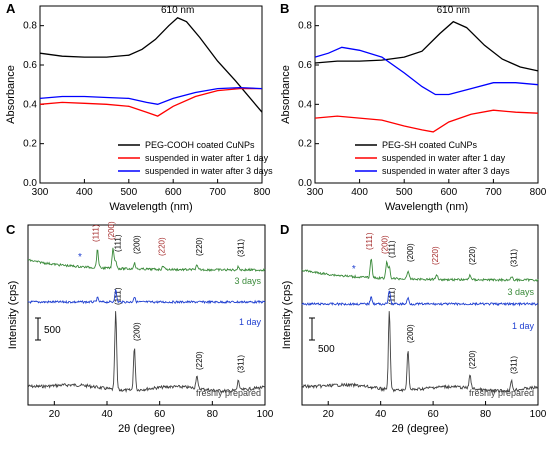 The height and width of the screenshot is (449, 550). I want to click on x-tick-label: 40, so click(107, 414).